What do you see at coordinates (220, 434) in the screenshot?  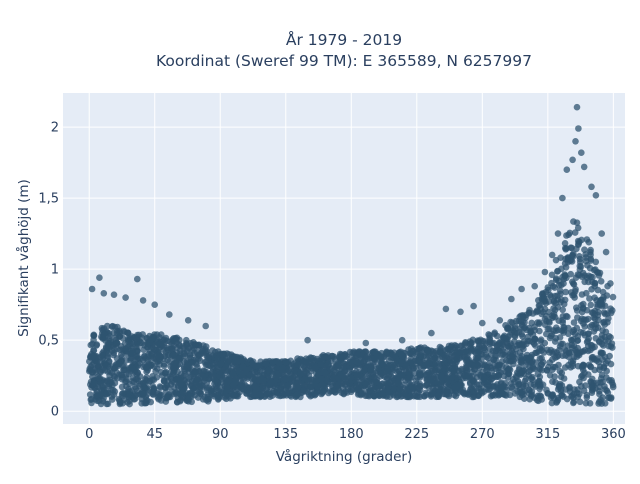 I see `x-tick-label: 90` at bounding box center [220, 434].